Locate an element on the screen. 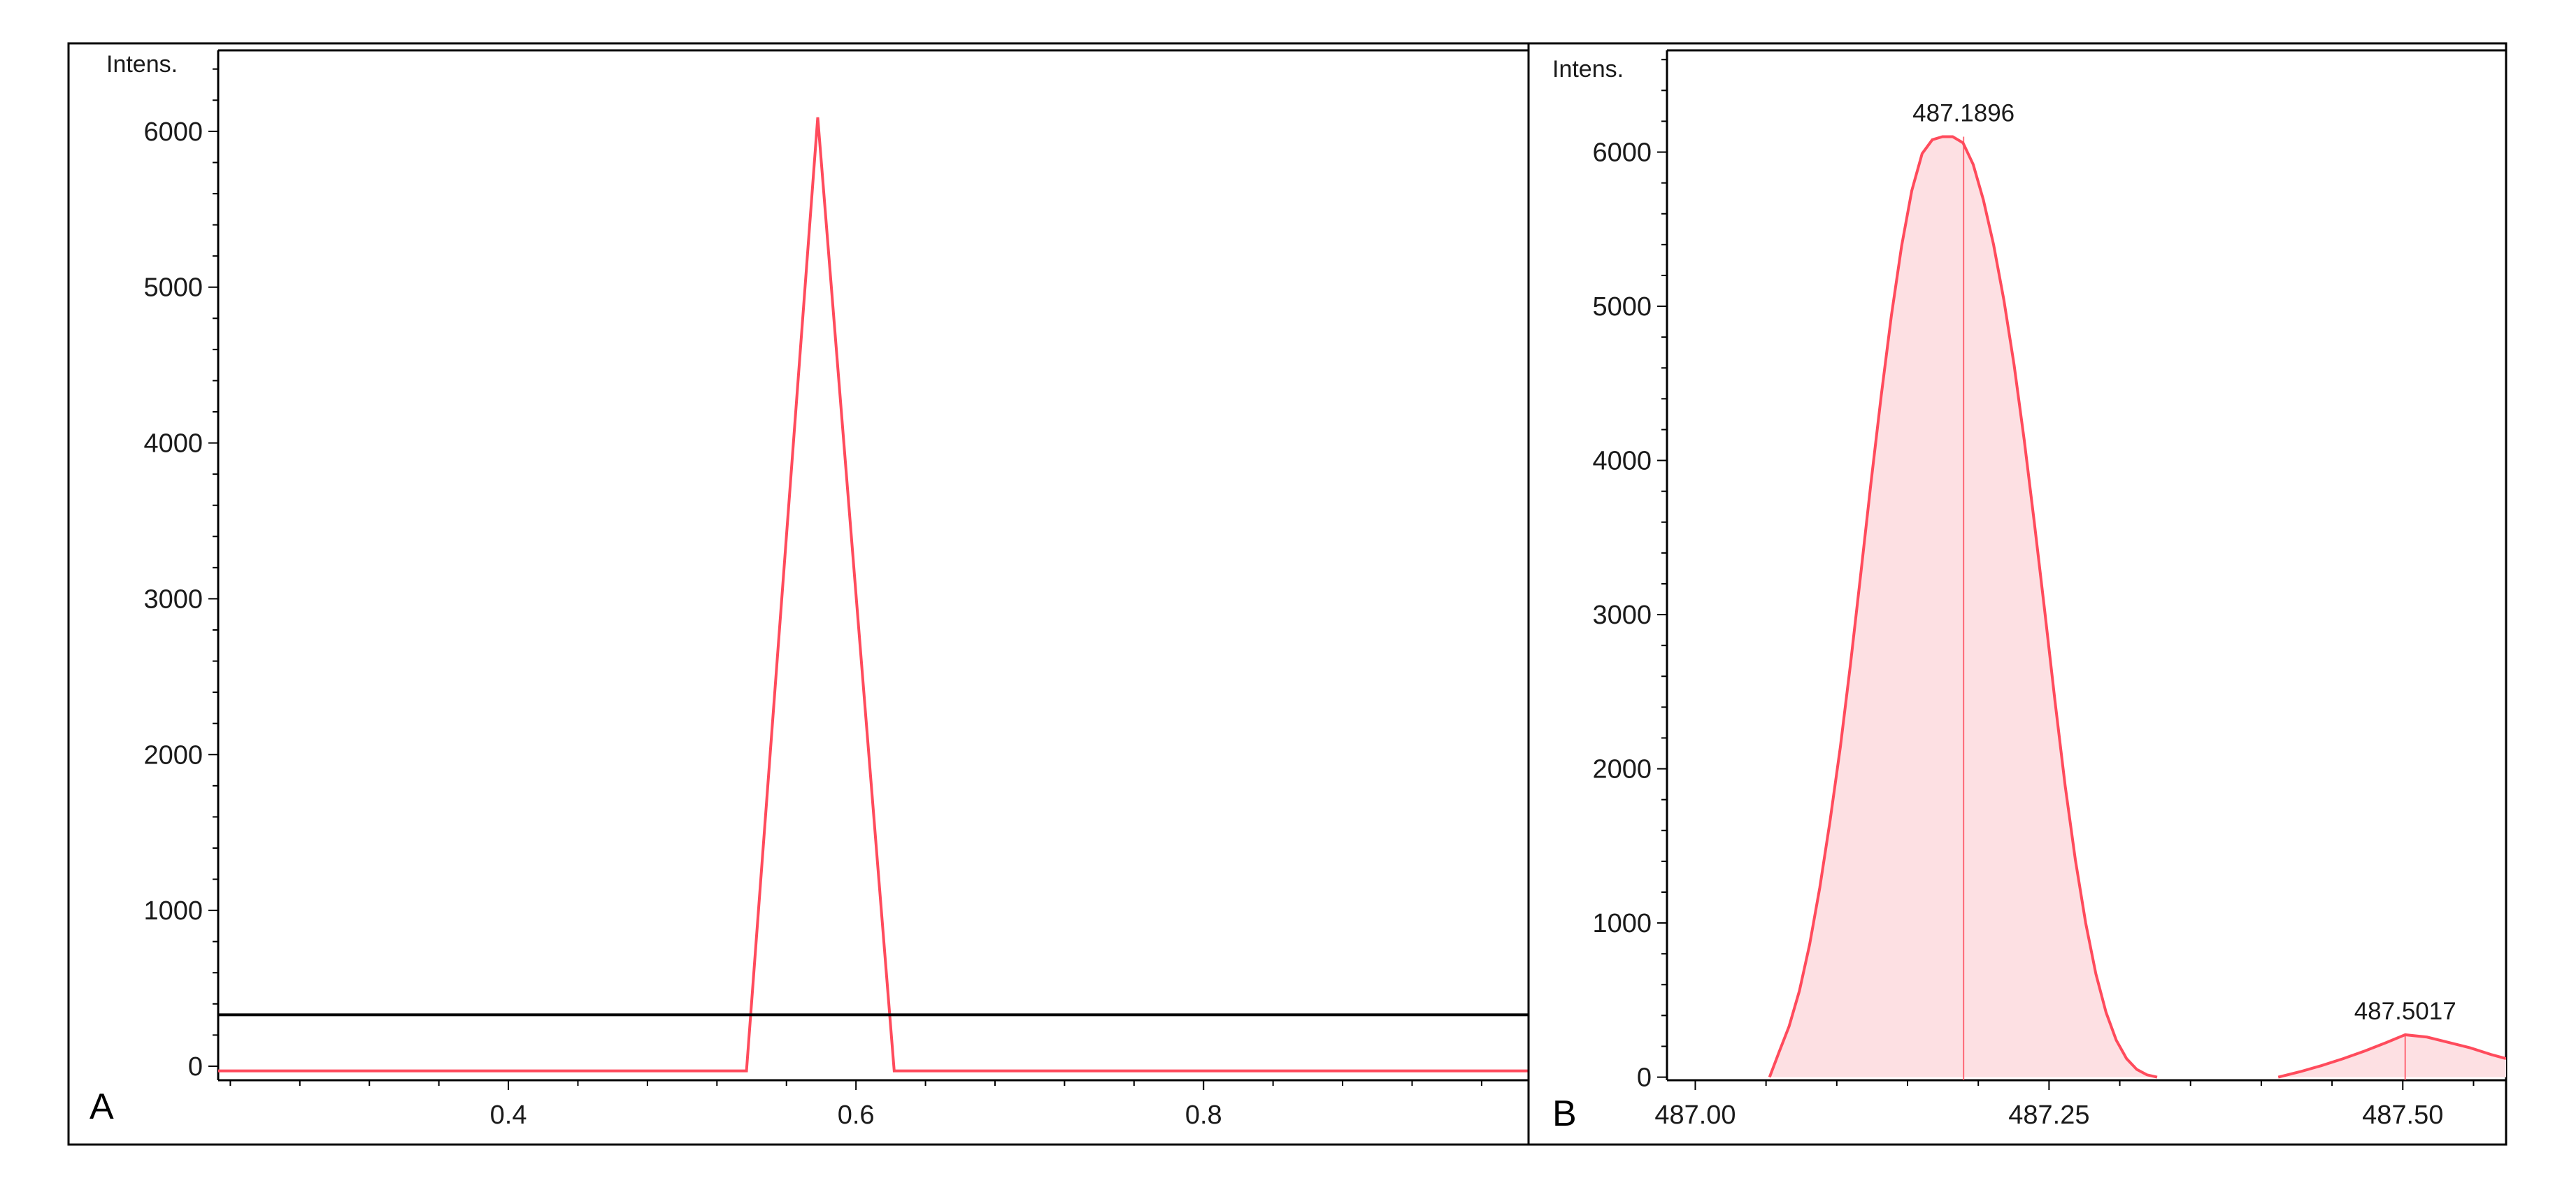  peak-outline is located at coordinates (2391, 1056).